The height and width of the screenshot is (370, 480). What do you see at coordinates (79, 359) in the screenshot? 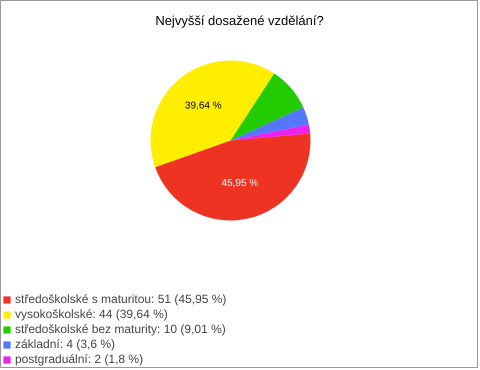
I see `legend-label: postgraduální: 2 (1,8 %)` at bounding box center [79, 359].